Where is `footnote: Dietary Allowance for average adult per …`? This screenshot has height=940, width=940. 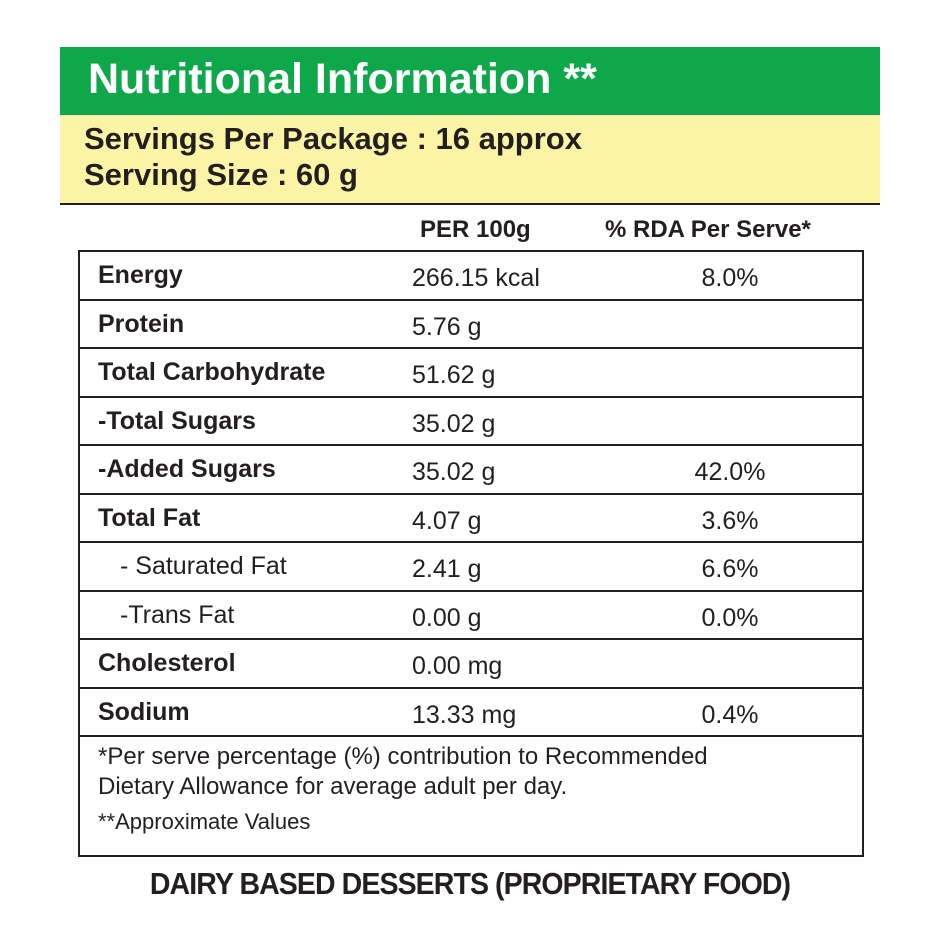
footnote: Dietary Allowance for average adult per … is located at coordinates (333, 786).